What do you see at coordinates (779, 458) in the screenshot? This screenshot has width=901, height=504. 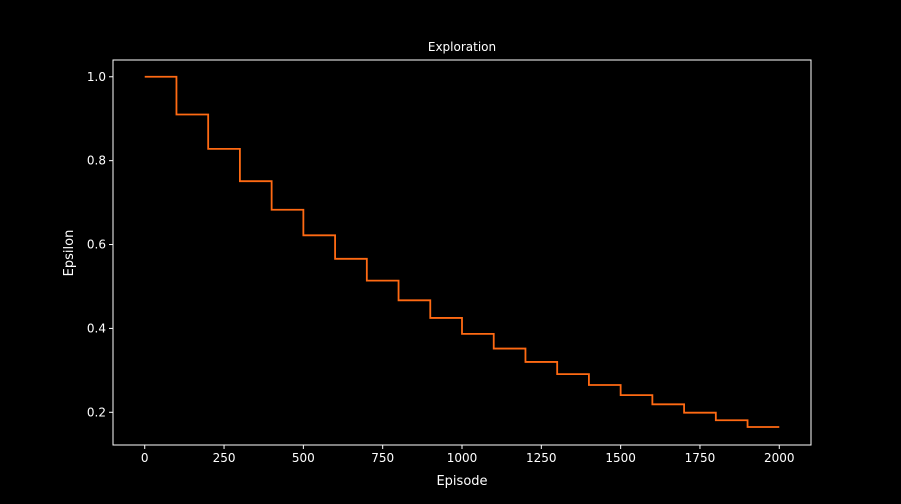 I see `x-tick-label: 2000` at bounding box center [779, 458].